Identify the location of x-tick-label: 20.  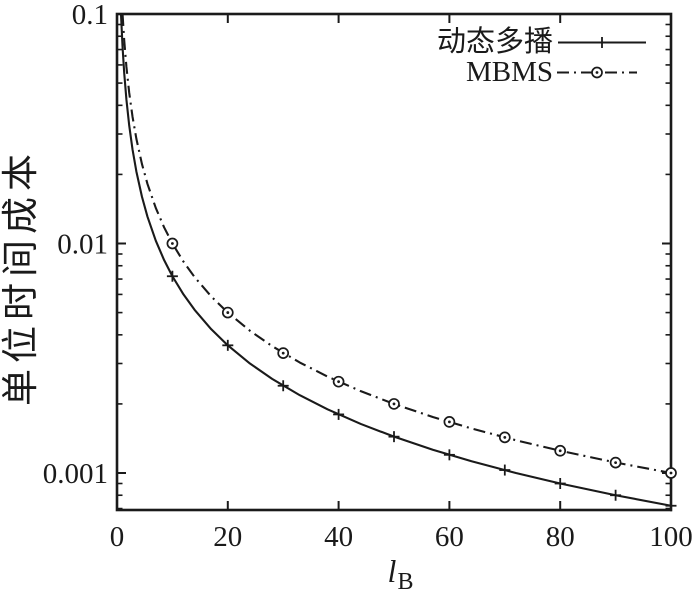
(227, 537).